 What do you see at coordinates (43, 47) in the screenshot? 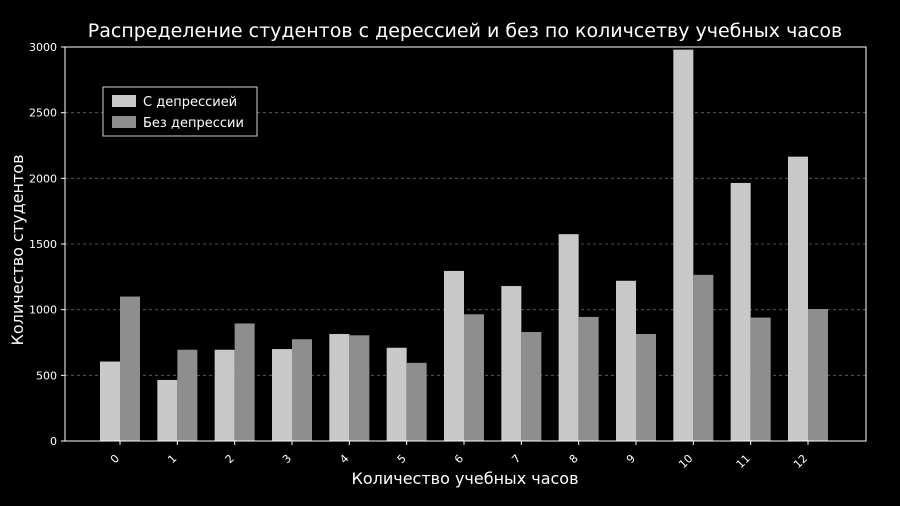
I see `y-tick-label: 3000` at bounding box center [43, 47].